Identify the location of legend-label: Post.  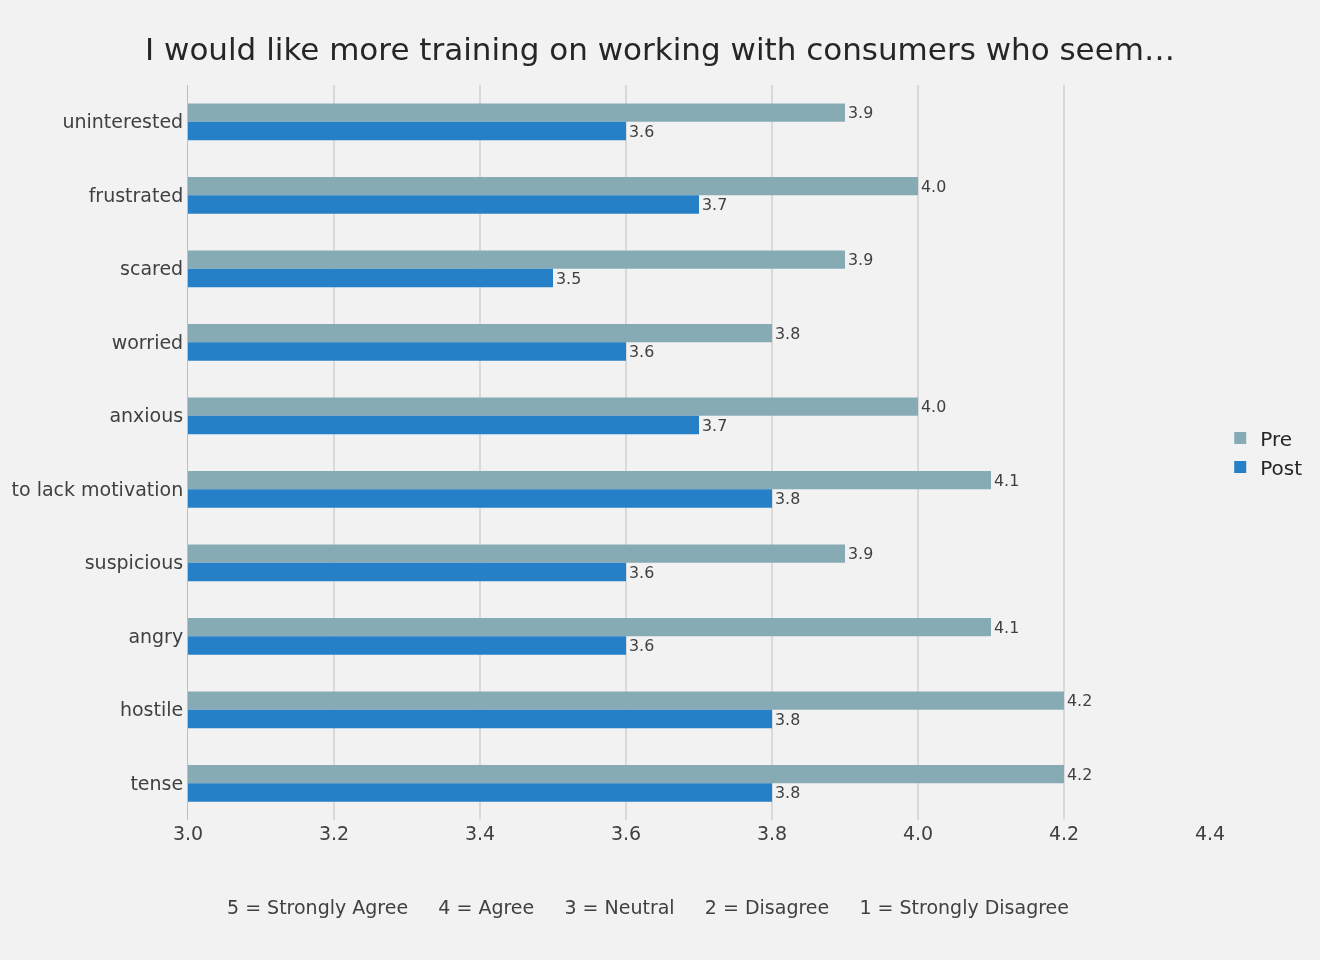
(1281, 467).